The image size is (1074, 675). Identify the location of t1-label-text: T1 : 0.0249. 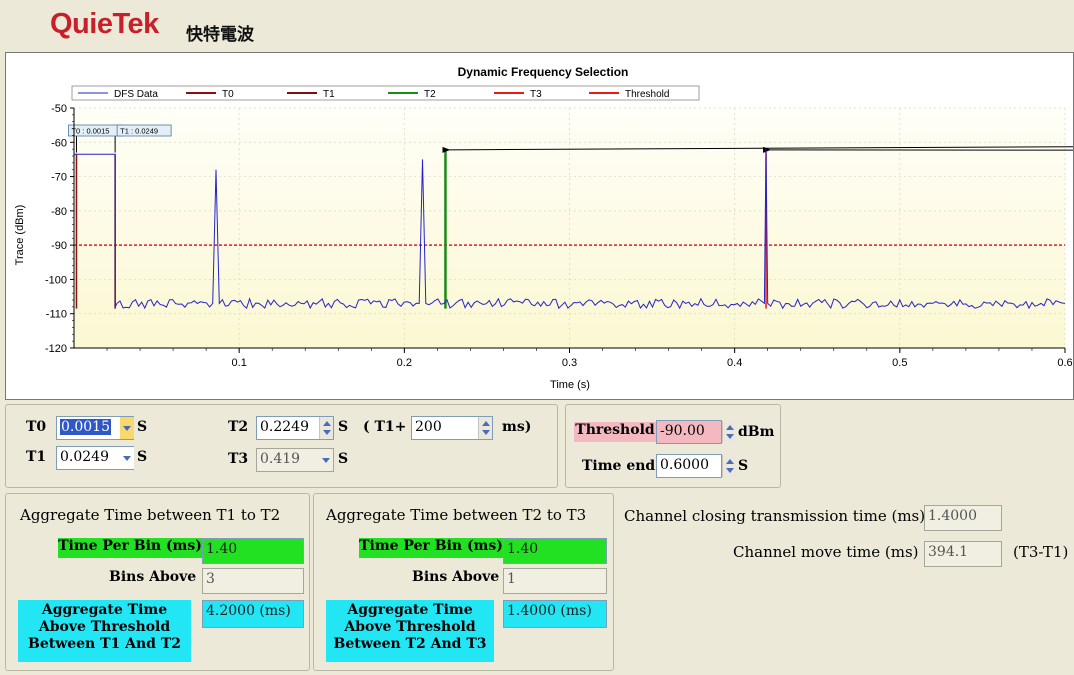
(139, 131).